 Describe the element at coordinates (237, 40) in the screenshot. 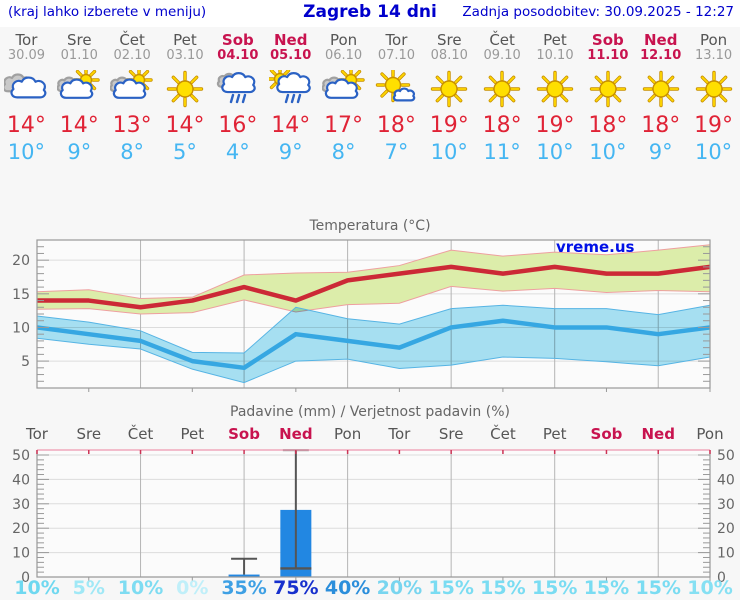

I see `day-name: Sob` at that location.